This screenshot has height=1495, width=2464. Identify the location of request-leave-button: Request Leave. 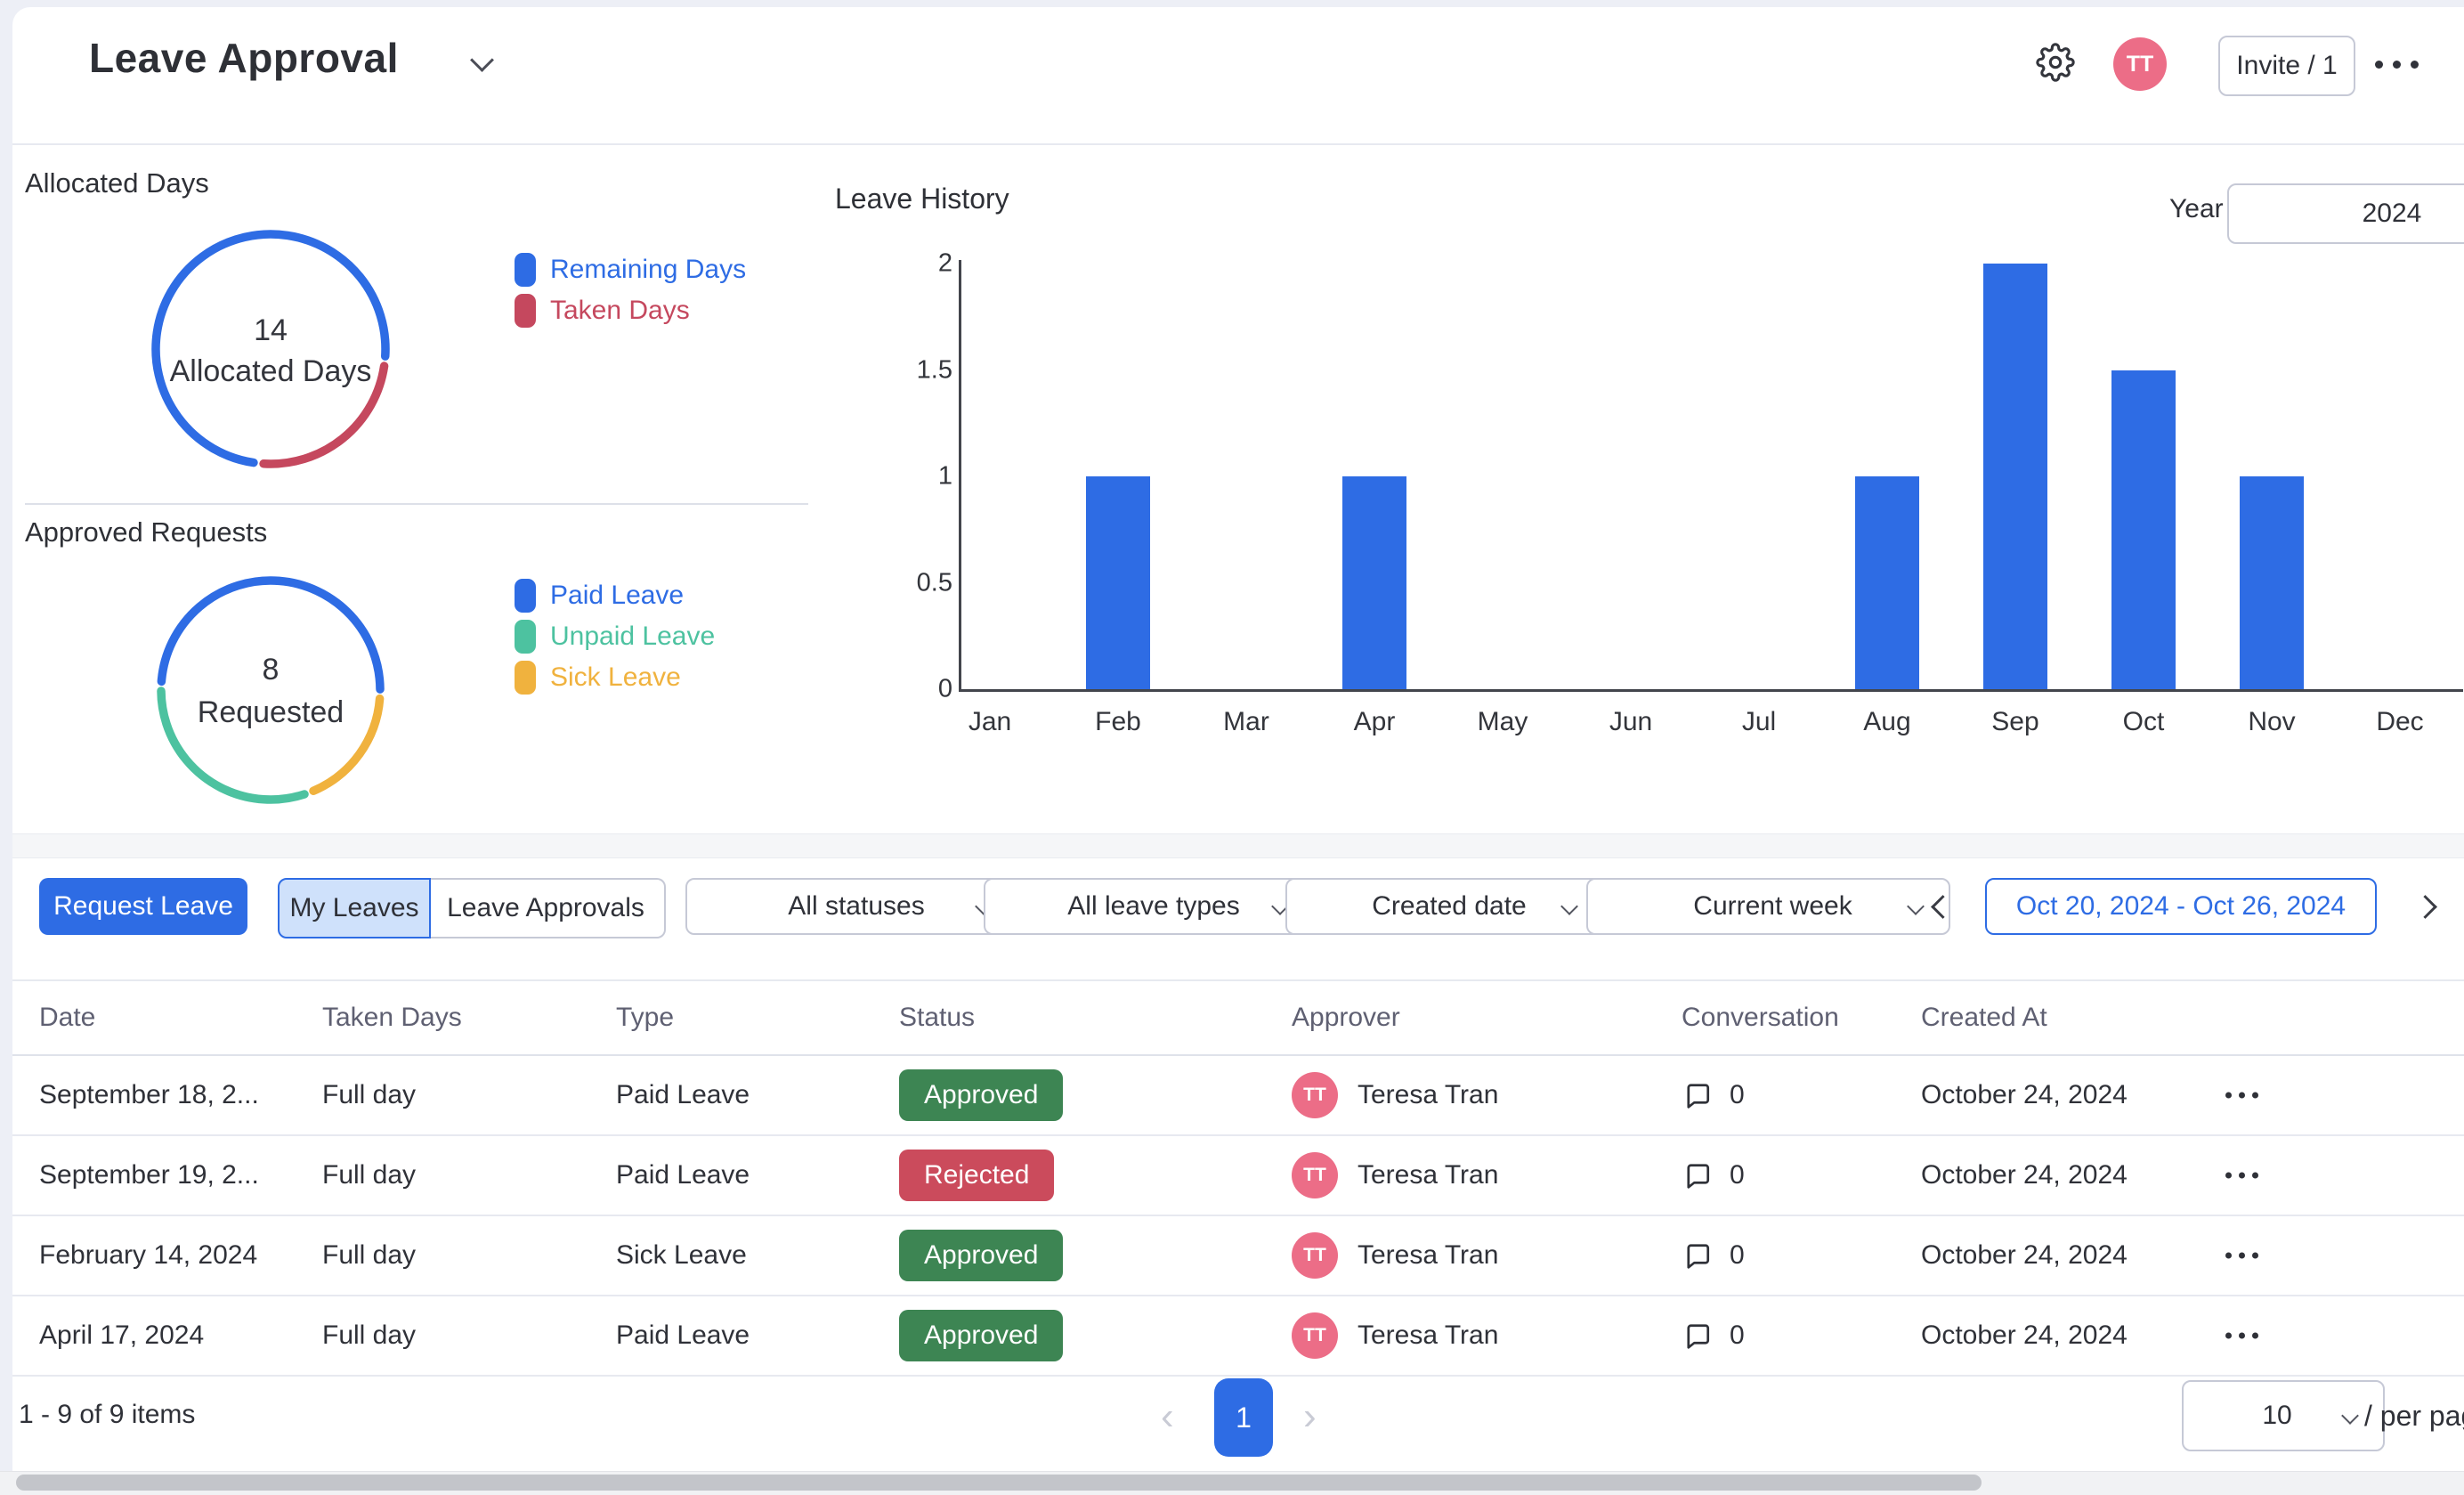
(143, 906).